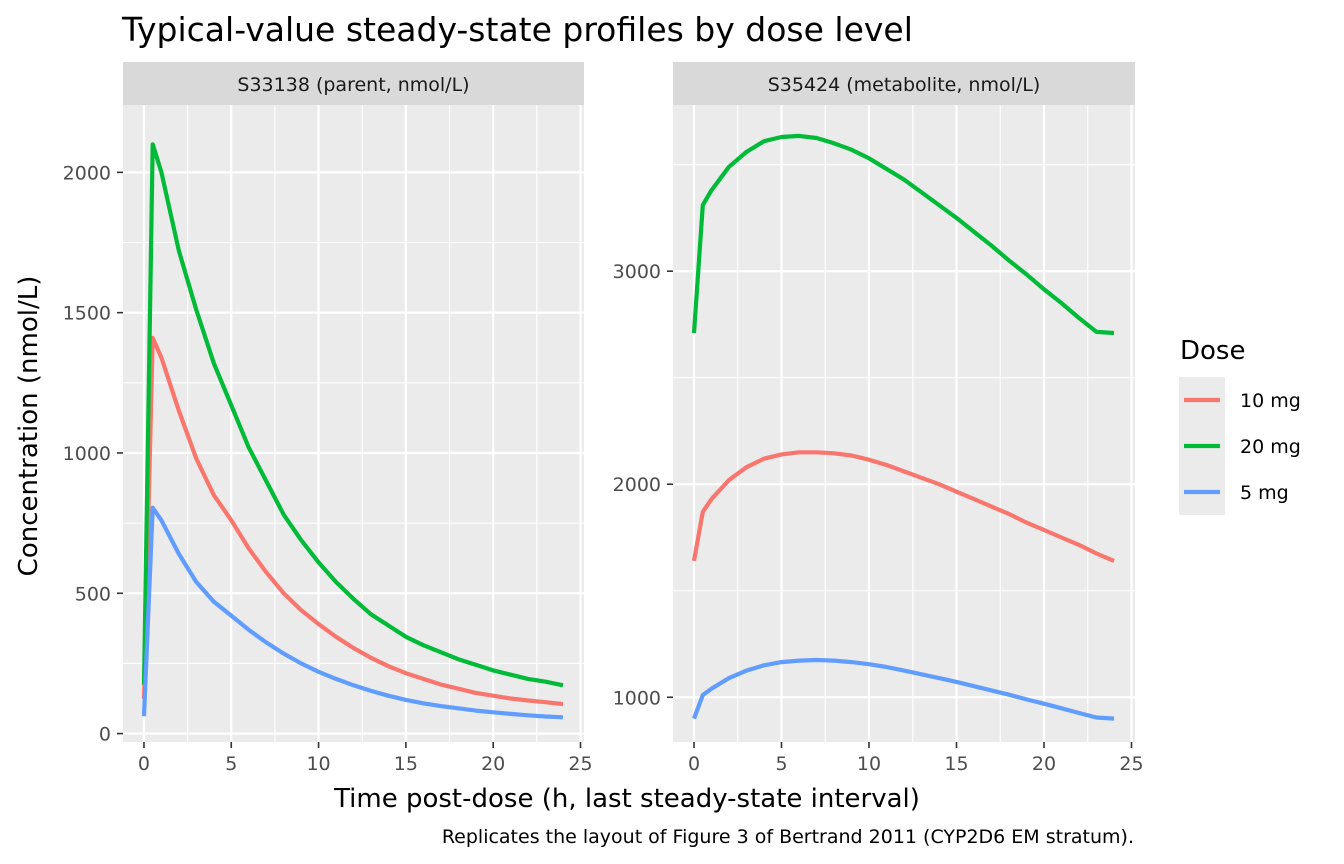  Describe the element at coordinates (637, 272) in the screenshot. I see `y-tick-label: 3000` at that location.